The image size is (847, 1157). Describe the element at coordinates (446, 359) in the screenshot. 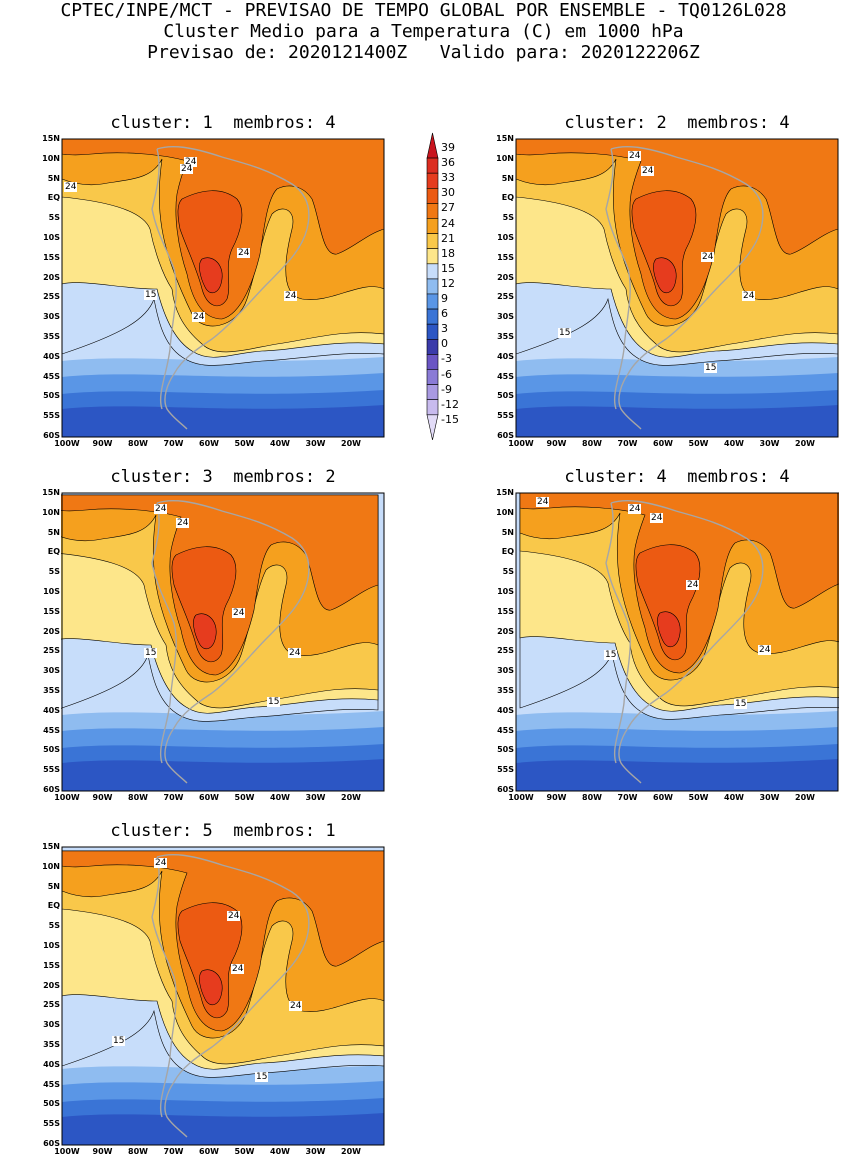

I see `colorbar-label: -3` at that location.